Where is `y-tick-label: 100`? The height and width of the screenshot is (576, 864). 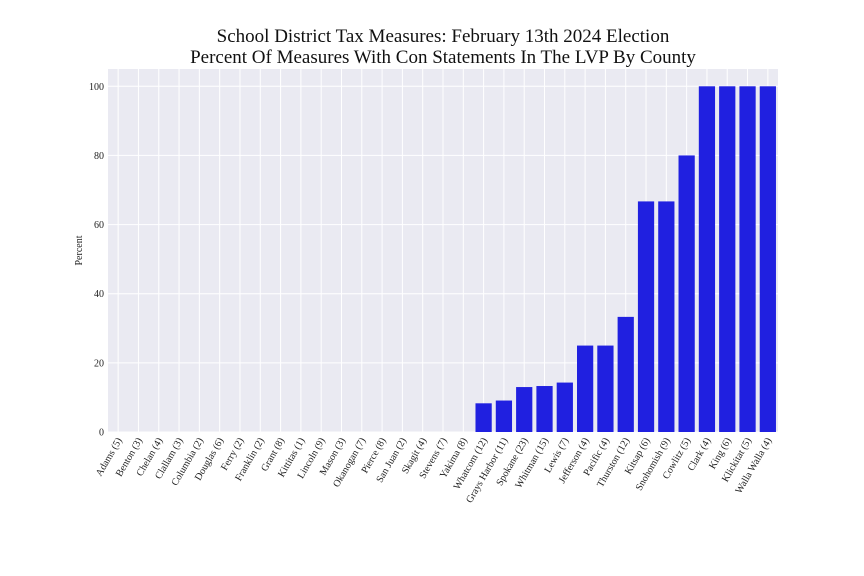
y-tick-label: 100 is located at coordinates (96, 87).